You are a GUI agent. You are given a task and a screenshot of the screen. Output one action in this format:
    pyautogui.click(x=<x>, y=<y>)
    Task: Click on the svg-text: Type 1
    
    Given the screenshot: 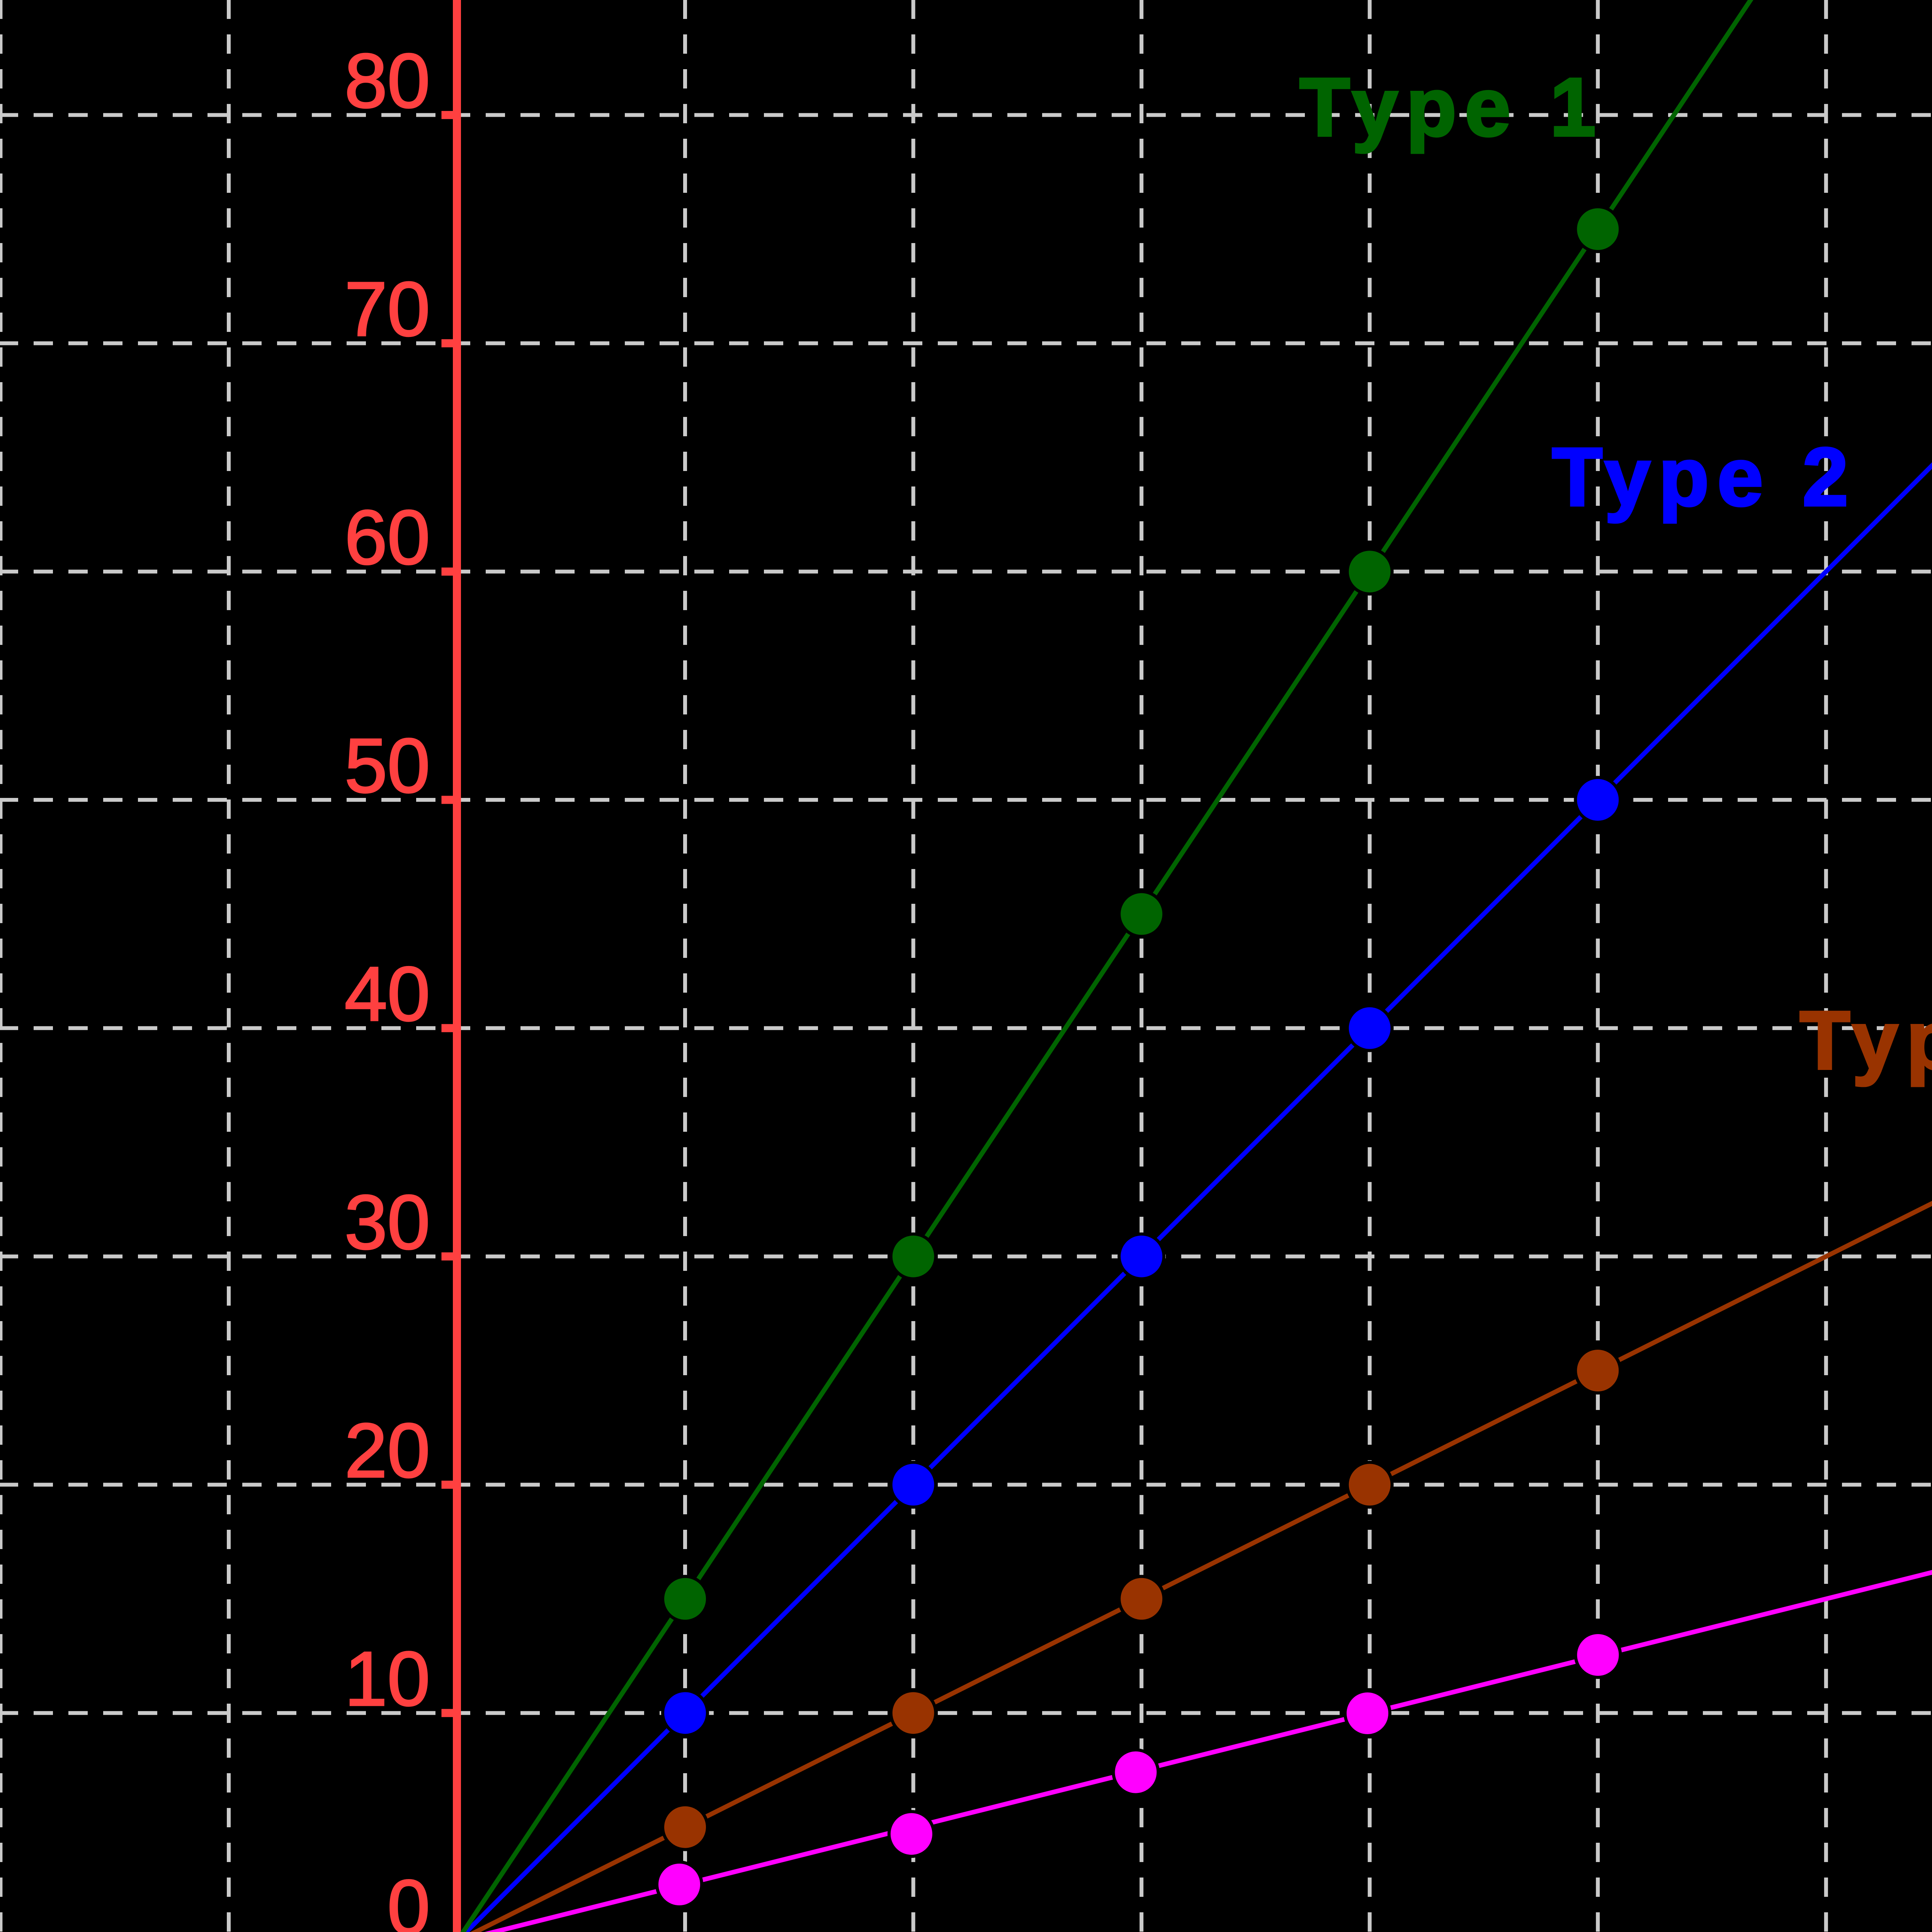 What is the action you would take?
    pyautogui.click(x=1452, y=107)
    